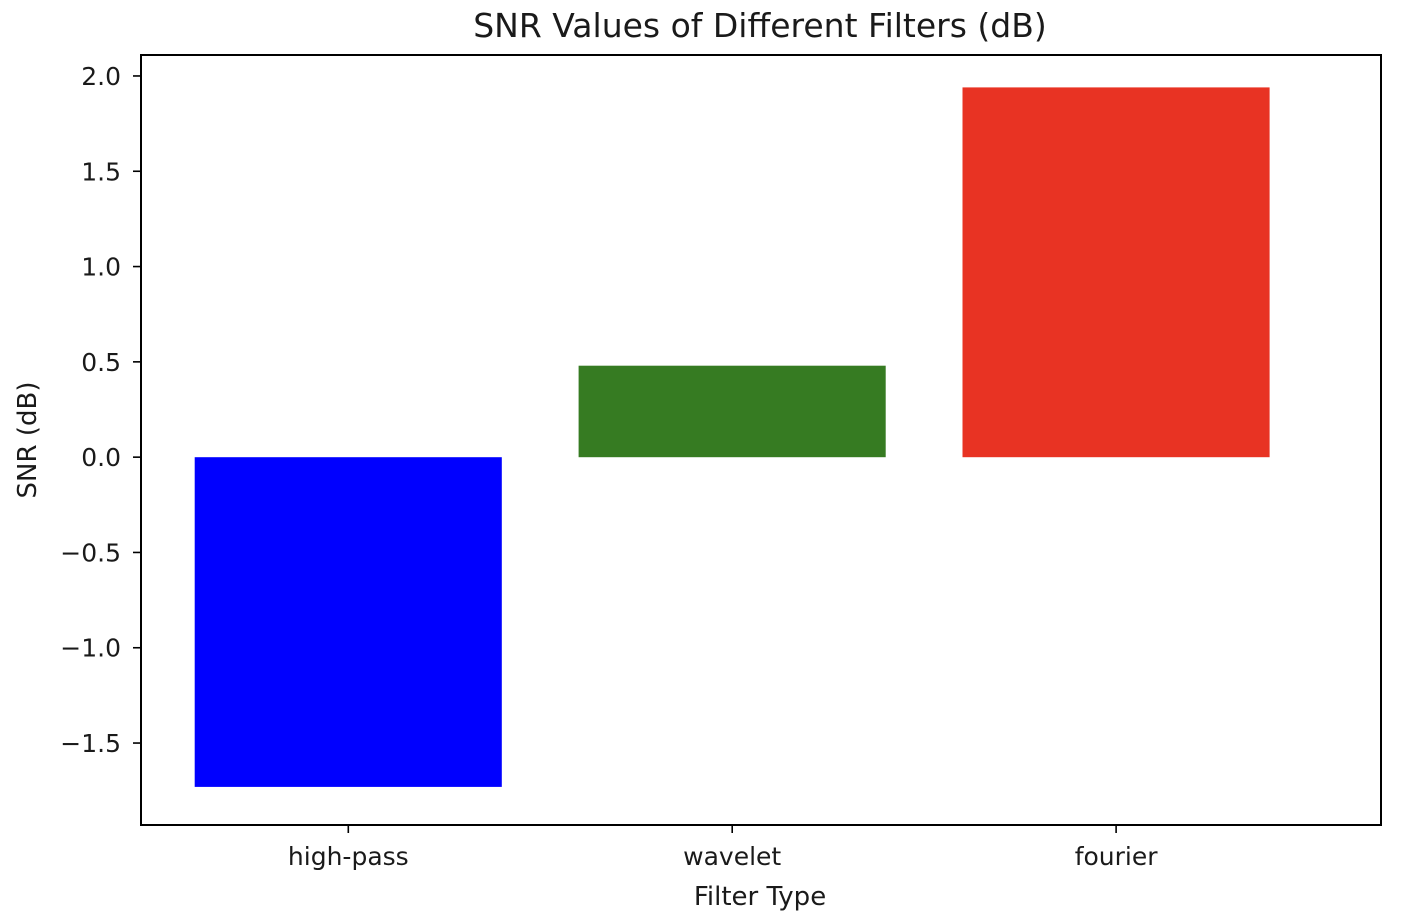 This screenshot has width=1402, height=922. Describe the element at coordinates (1116, 272) in the screenshot. I see `bar-fourier` at that location.